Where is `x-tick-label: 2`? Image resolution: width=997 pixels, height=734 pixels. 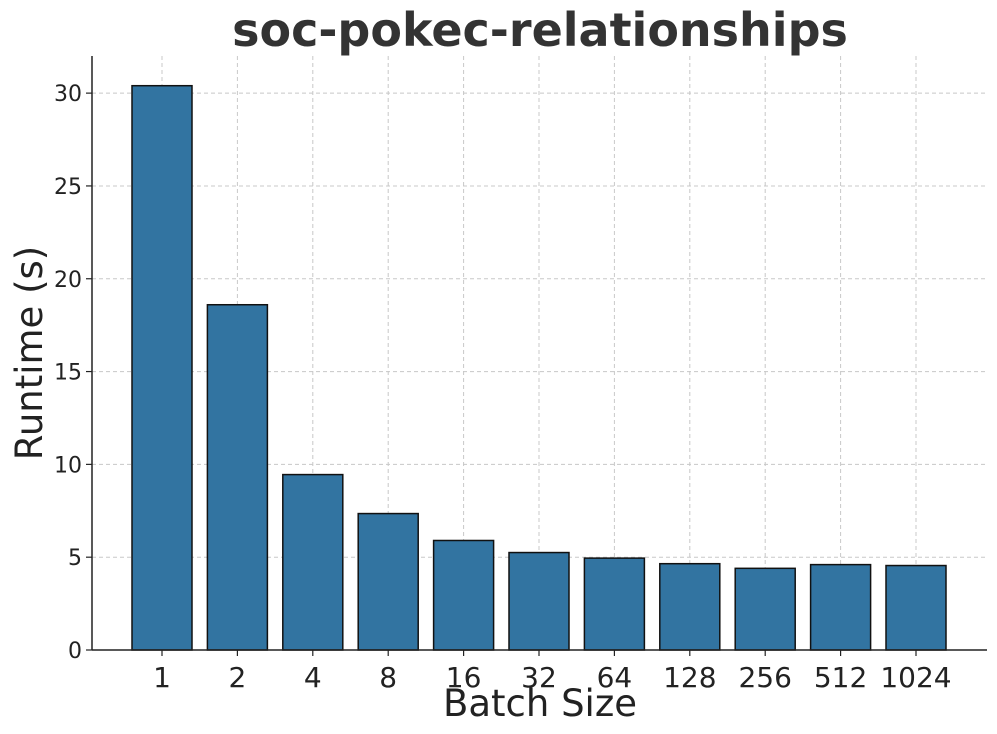
x-tick-label: 2 is located at coordinates (237, 677).